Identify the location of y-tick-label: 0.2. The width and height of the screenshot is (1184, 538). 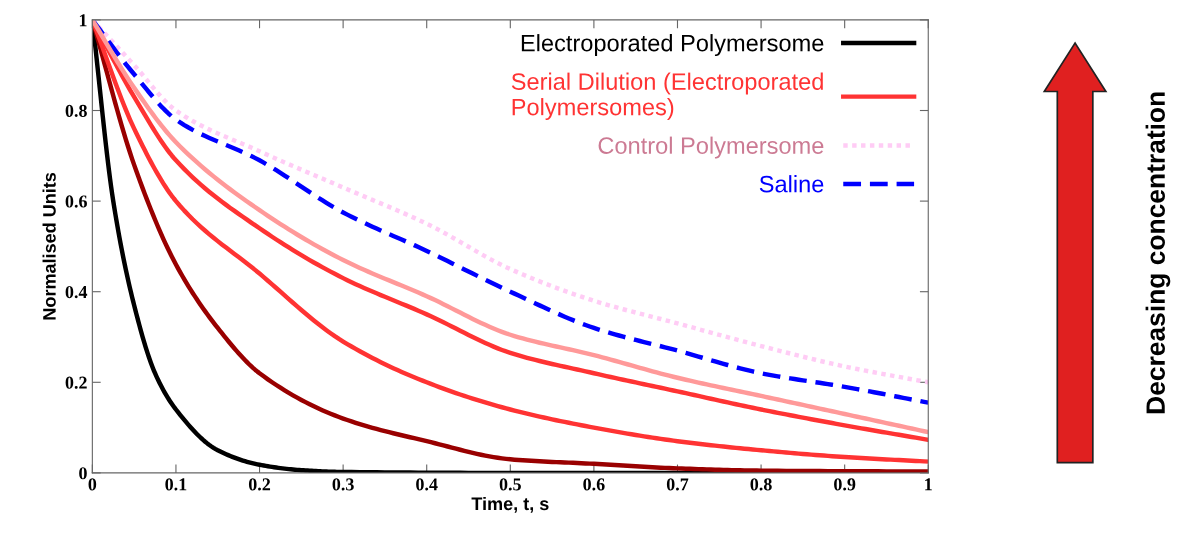
(76, 382).